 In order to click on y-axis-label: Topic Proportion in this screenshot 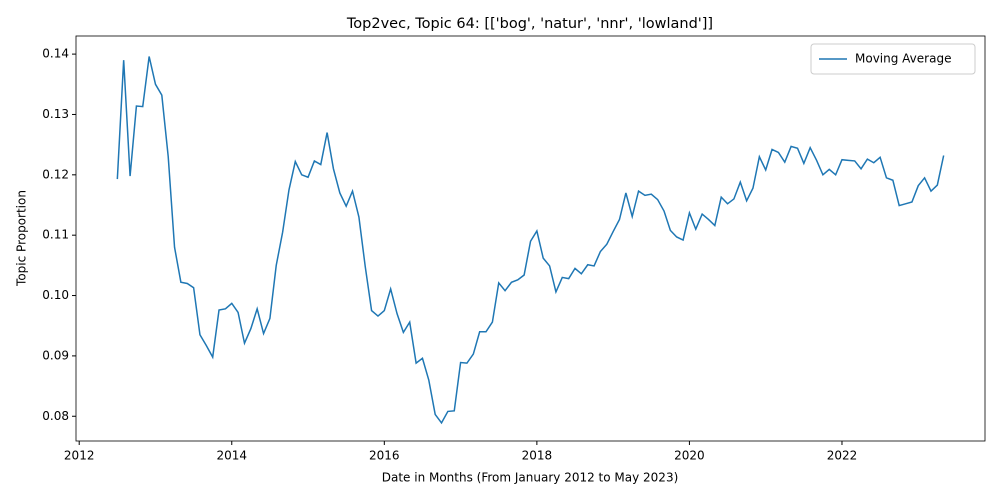, I will do `click(22, 238)`.